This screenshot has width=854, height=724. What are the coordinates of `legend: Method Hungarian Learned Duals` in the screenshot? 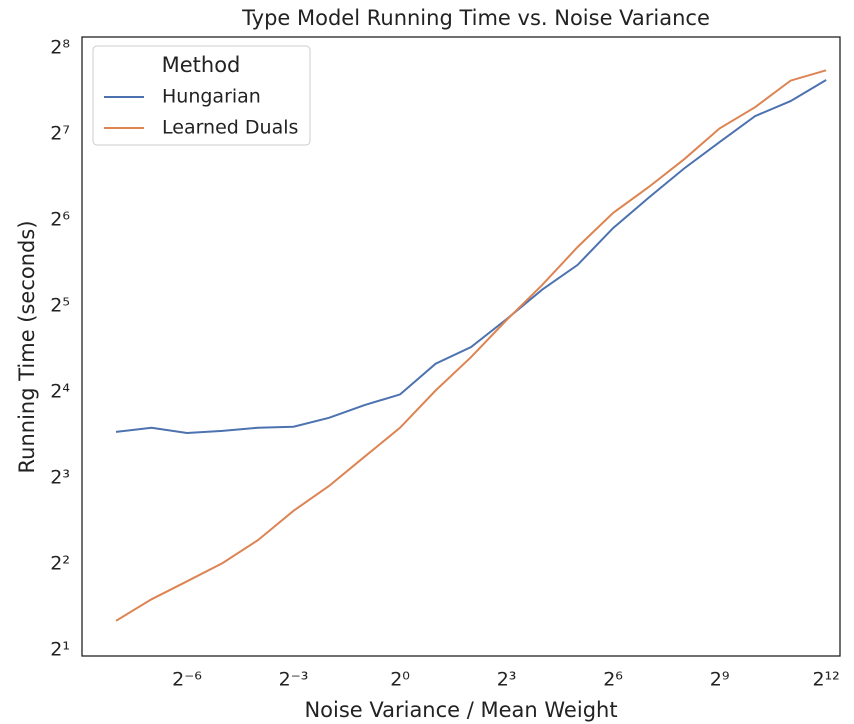 It's located at (201, 95).